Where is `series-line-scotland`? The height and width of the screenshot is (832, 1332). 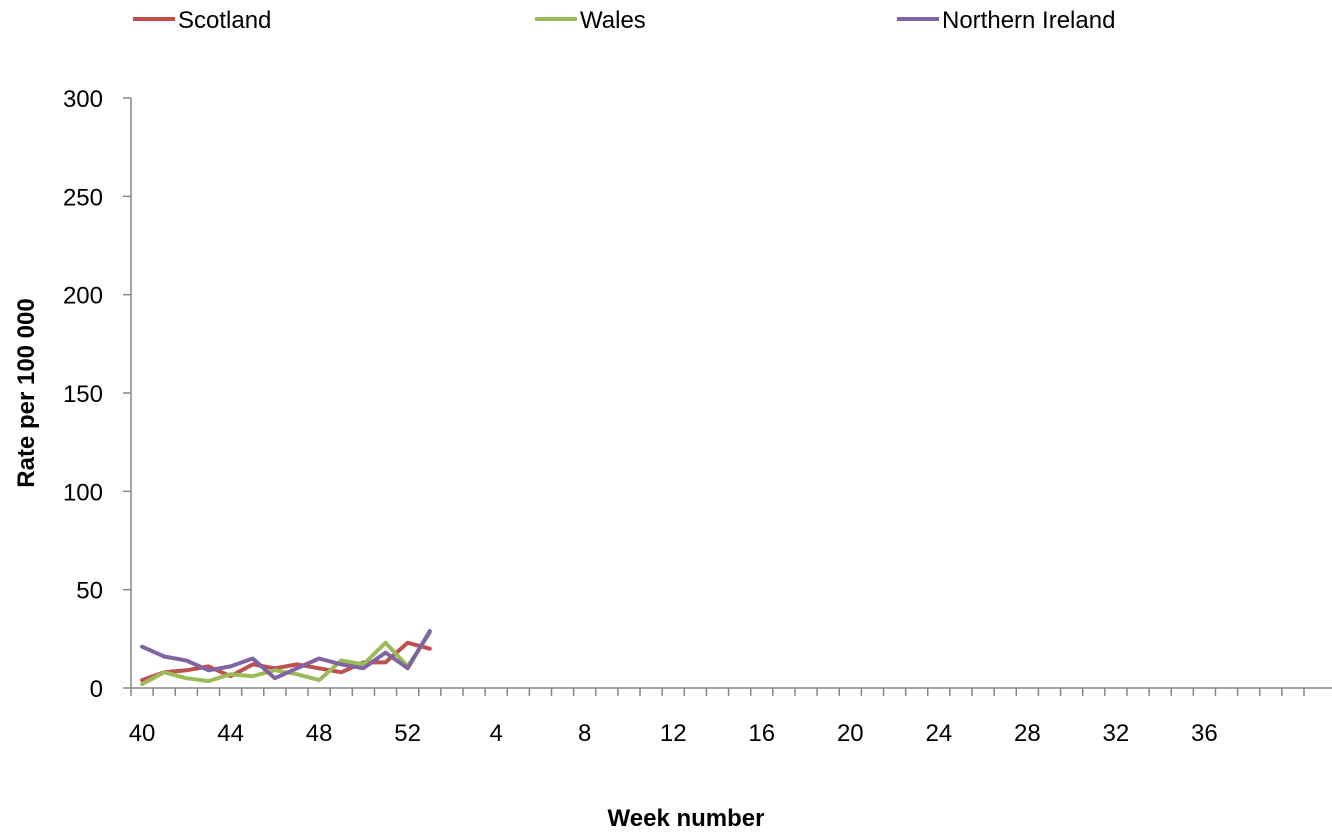 series-line-scotland is located at coordinates (286, 661).